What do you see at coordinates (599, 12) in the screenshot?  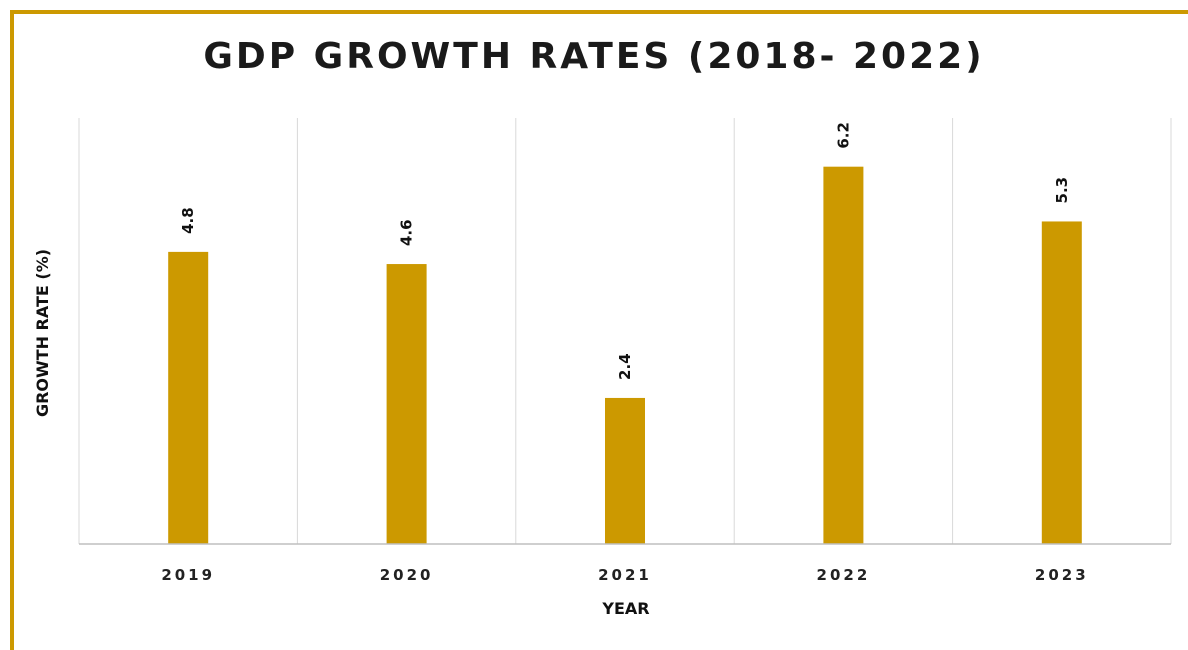 I see `frame-border-top` at bounding box center [599, 12].